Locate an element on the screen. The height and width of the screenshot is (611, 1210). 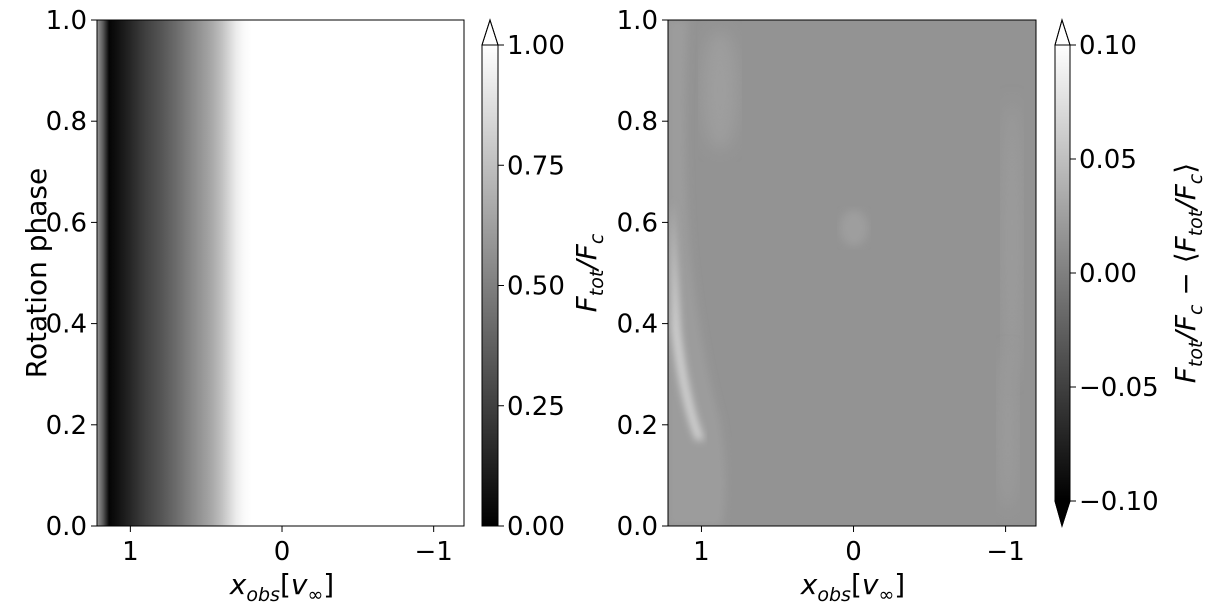
left-y-axis-label: Rotation phase is located at coordinates (36, 273).